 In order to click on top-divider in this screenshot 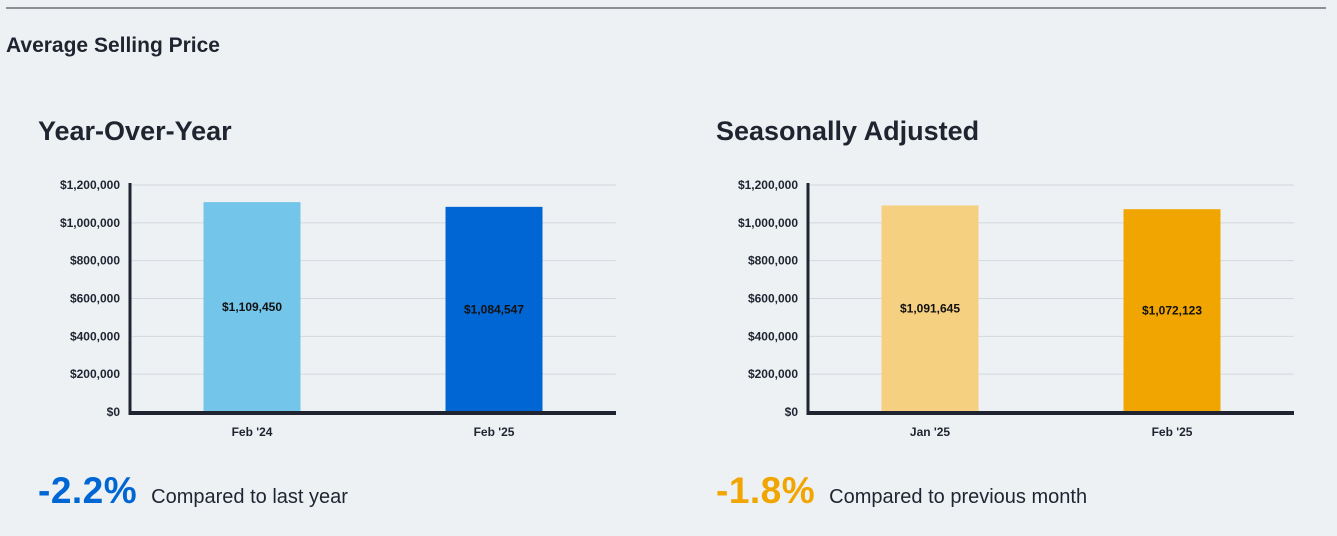, I will do `click(666, 8)`.